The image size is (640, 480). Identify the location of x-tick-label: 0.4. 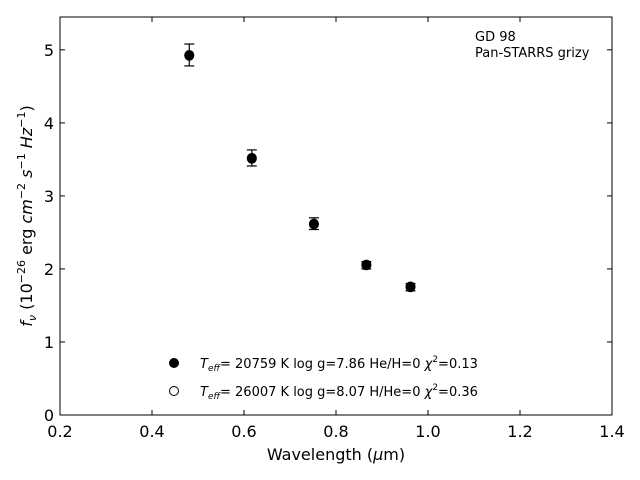
(151, 431).